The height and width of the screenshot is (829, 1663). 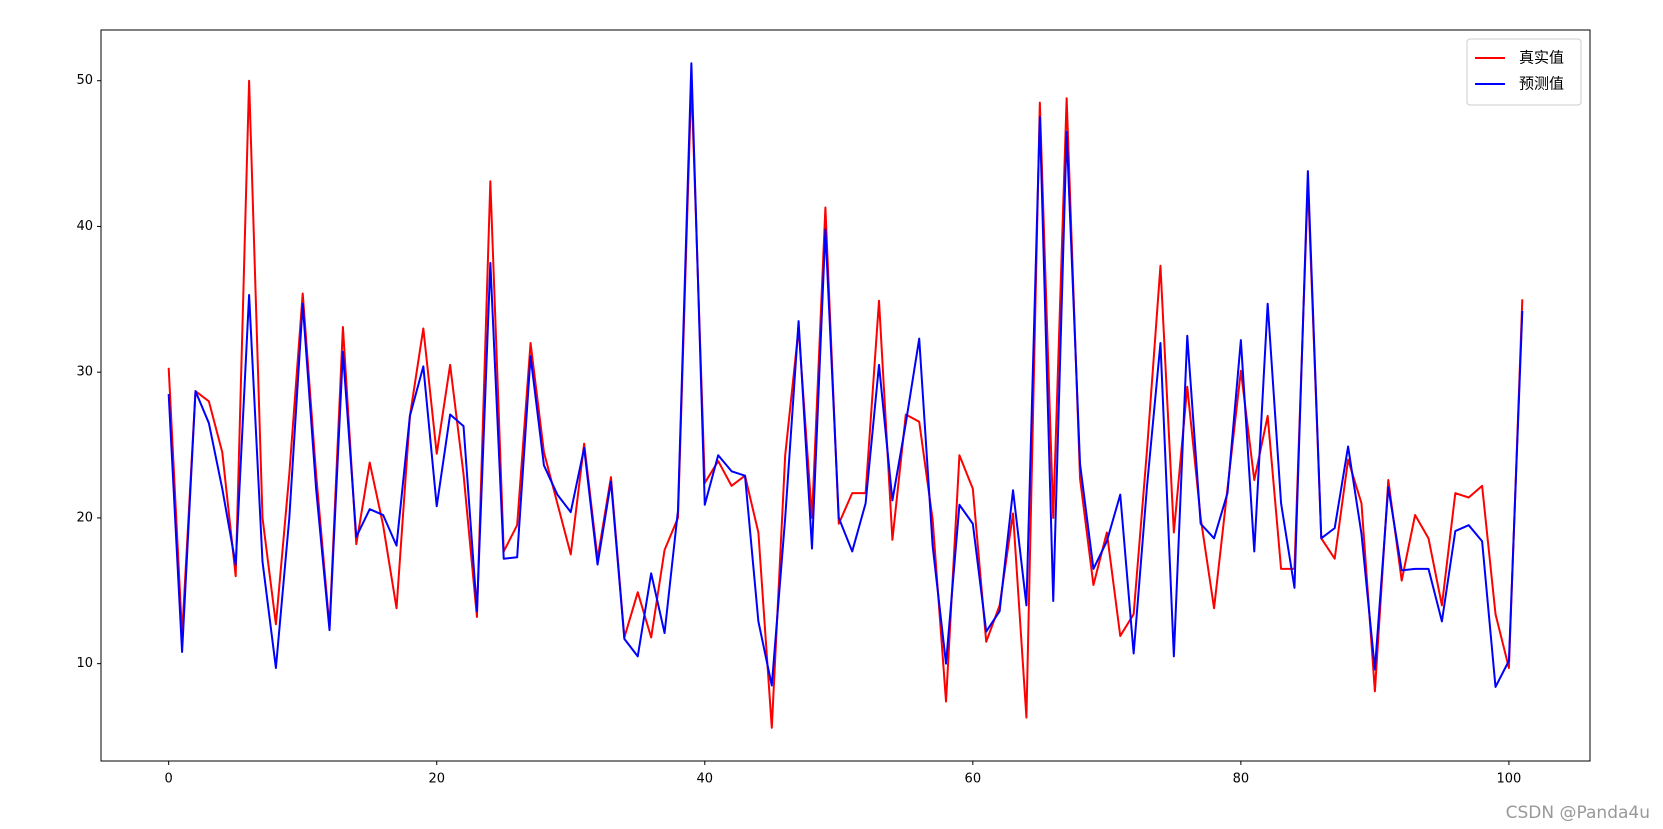 What do you see at coordinates (973, 779) in the screenshot?
I see `x-tick-label: 60` at bounding box center [973, 779].